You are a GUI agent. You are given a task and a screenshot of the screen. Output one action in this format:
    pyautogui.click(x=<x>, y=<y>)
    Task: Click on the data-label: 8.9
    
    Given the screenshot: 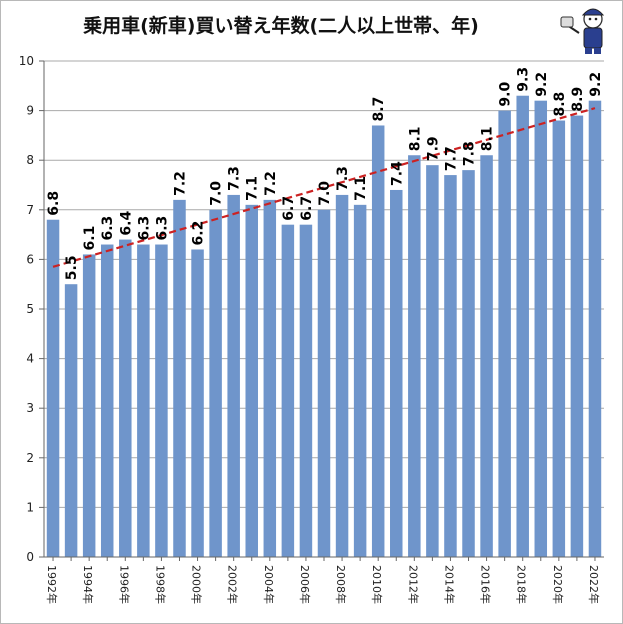 What is the action you would take?
    pyautogui.click(x=578, y=99)
    